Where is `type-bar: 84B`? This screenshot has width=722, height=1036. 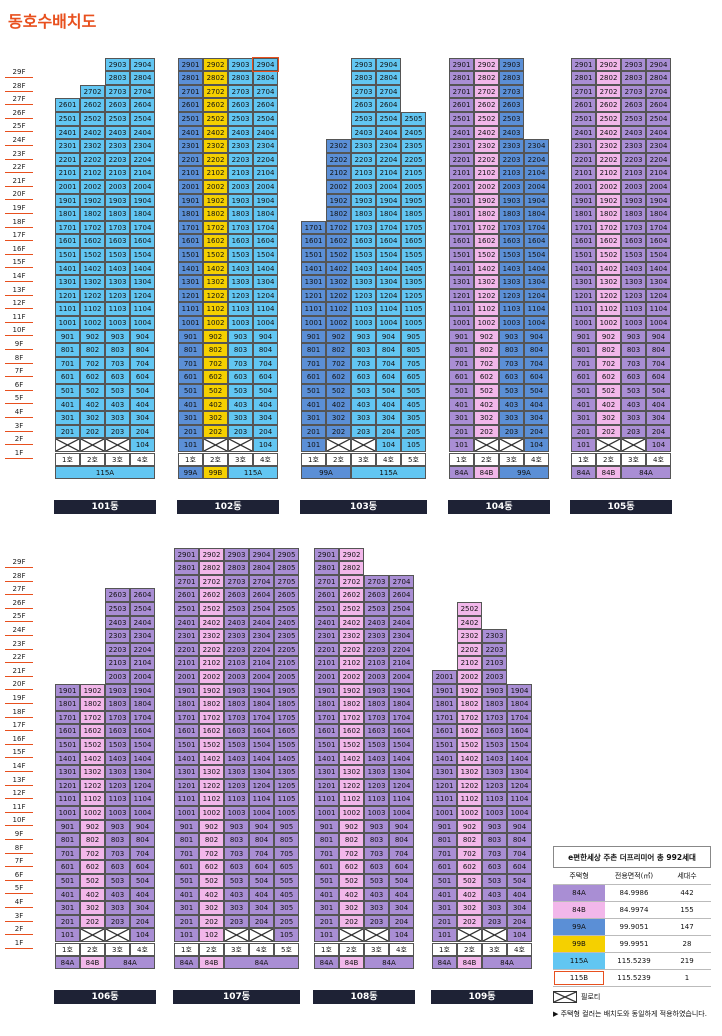 type-bar: 84B is located at coordinates (608, 472).